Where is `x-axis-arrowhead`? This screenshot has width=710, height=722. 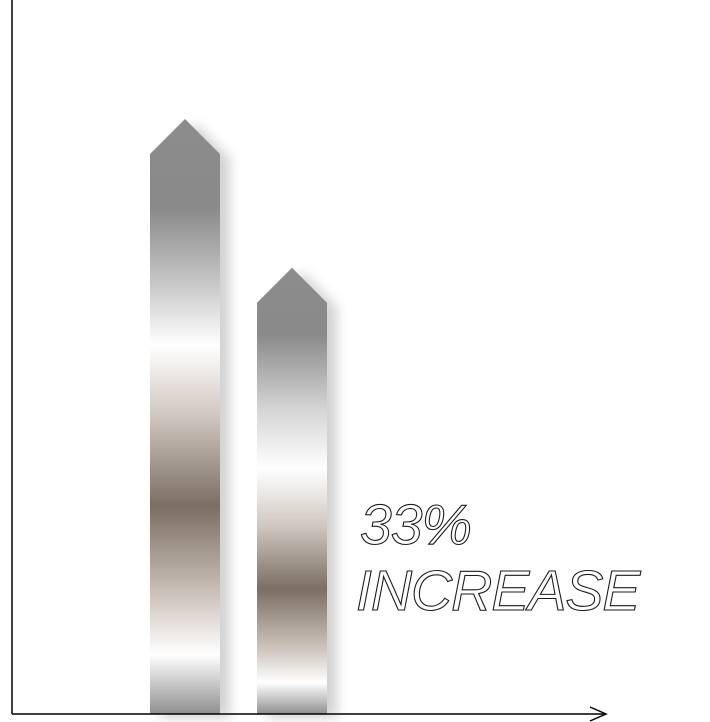 x-axis-arrowhead is located at coordinates (598, 714).